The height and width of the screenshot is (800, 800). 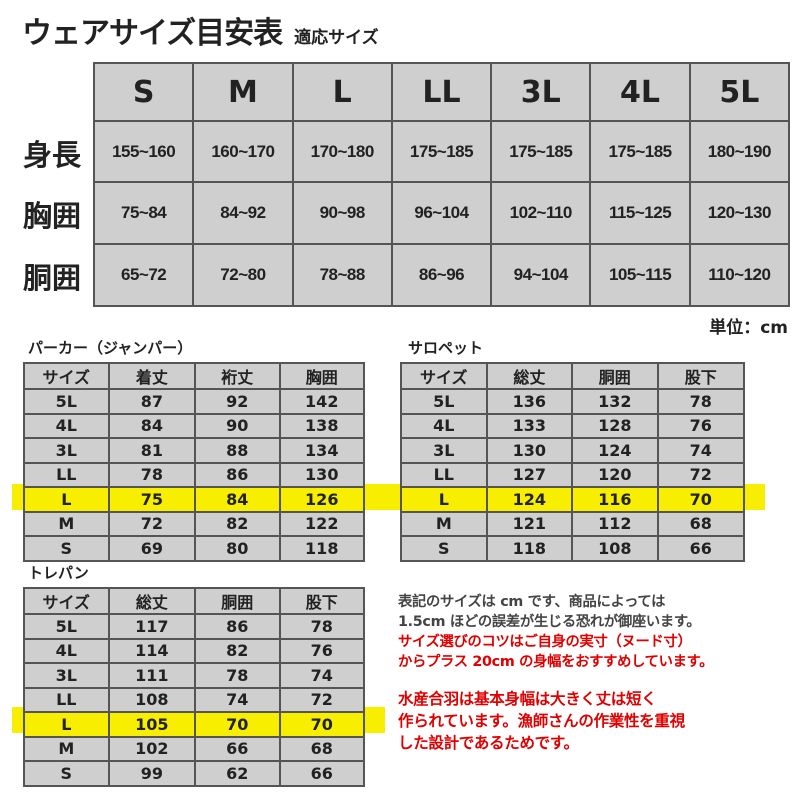 I want to click on measure-cell: 170~180, so click(x=342, y=151).